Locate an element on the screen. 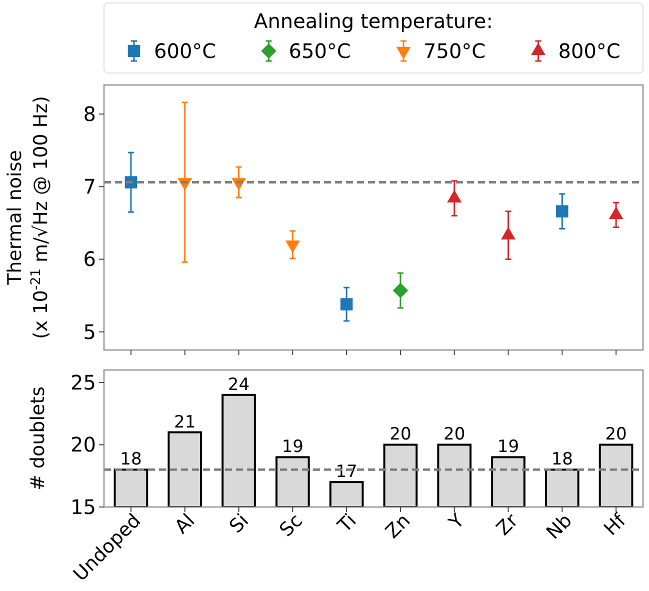 Image resolution: width=649 pixels, height=591 pixels. y-tick-label: 6 is located at coordinates (89, 259).